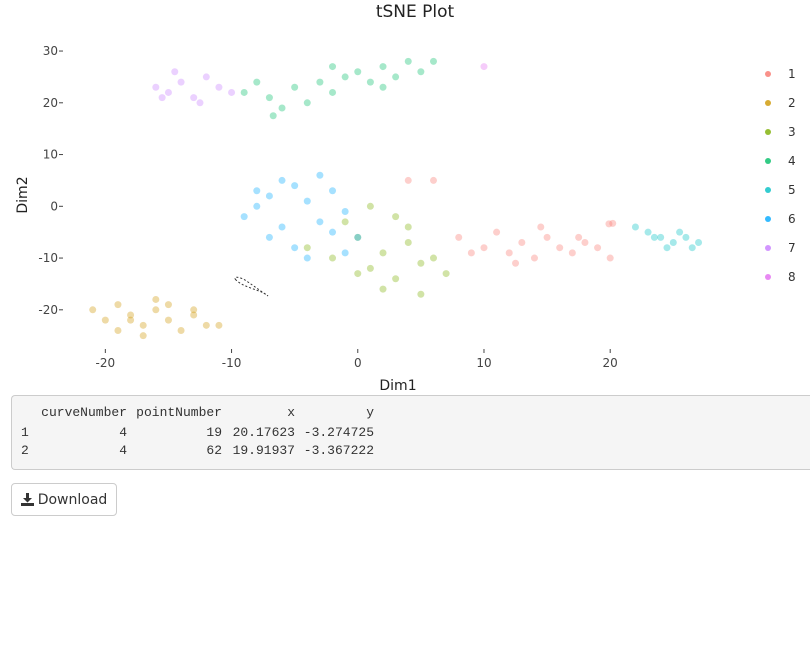  What do you see at coordinates (792, 132) in the screenshot?
I see `legend-label: 3` at bounding box center [792, 132].